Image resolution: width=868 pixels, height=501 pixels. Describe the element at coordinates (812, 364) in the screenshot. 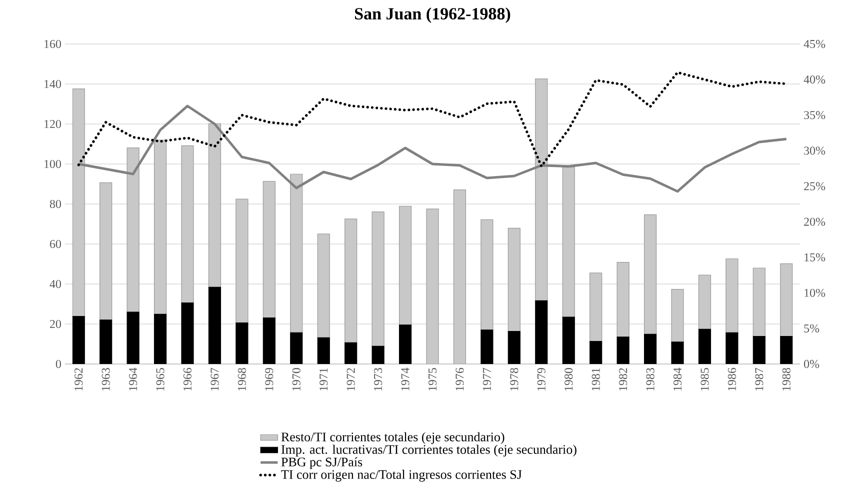

I see `y2-tick-label: 0%` at that location.